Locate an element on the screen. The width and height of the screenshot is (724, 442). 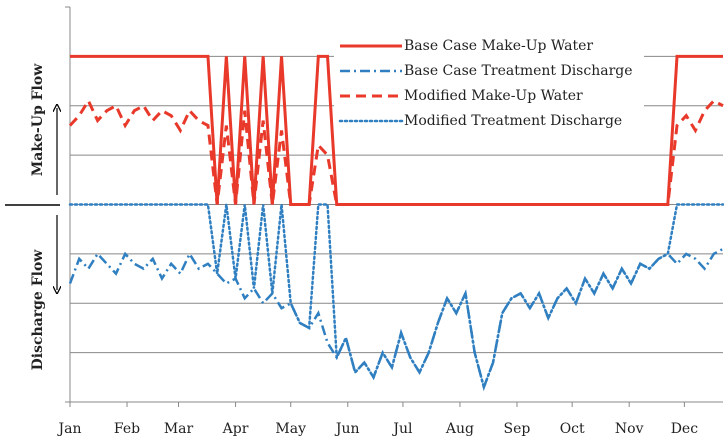
x-tick-label: Sep is located at coordinates (517, 429).